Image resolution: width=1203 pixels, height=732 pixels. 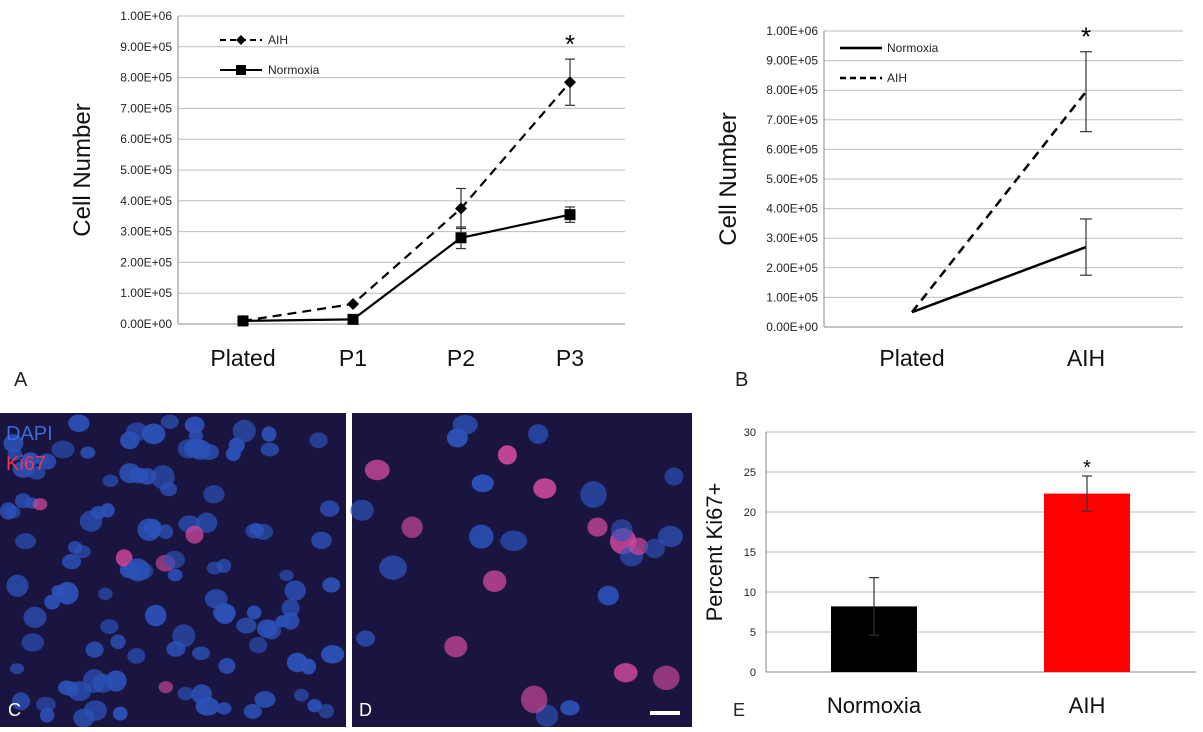 I want to click on y-tick-label: 5, so click(x=753, y=633).